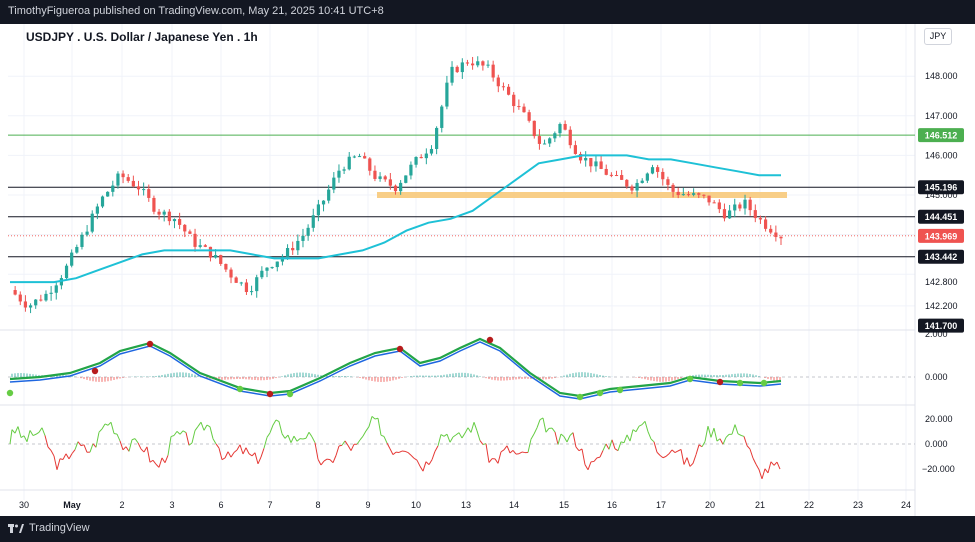  Describe the element at coordinates (941, 116) in the screenshot. I see `price-tick-label: 147.000` at that location.